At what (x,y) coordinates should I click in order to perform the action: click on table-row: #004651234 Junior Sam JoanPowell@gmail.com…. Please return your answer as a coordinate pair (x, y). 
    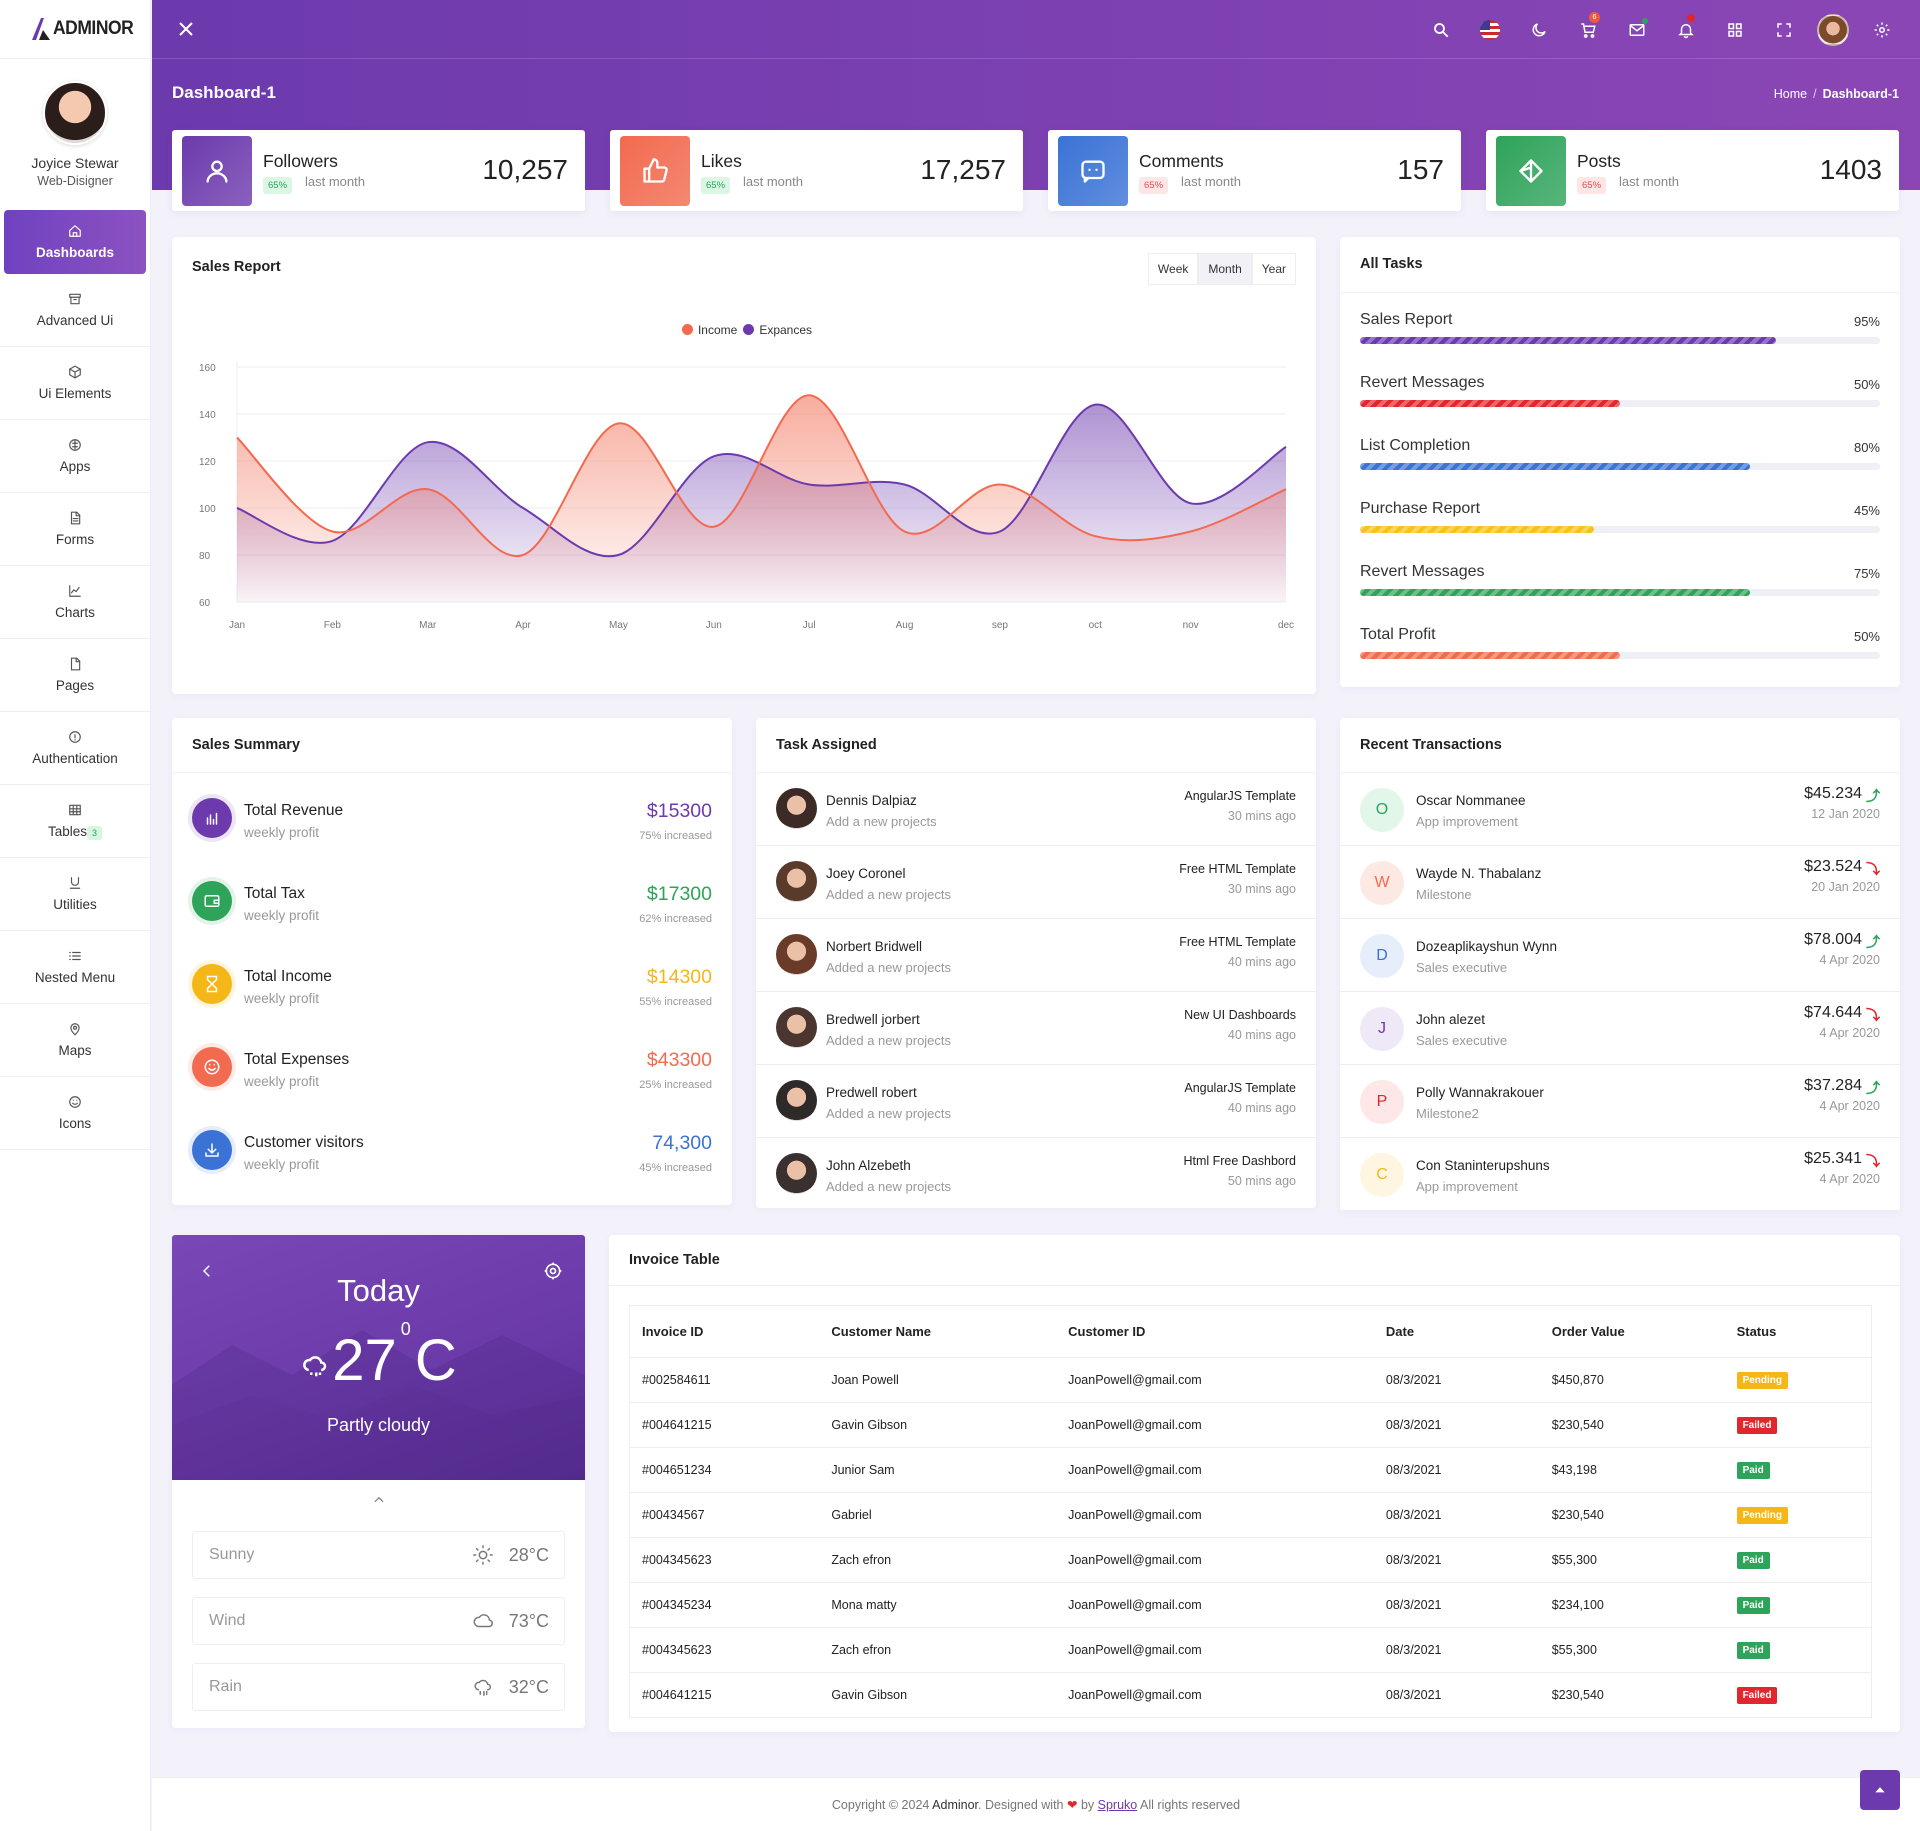
    Looking at the image, I should click on (1250, 1470).